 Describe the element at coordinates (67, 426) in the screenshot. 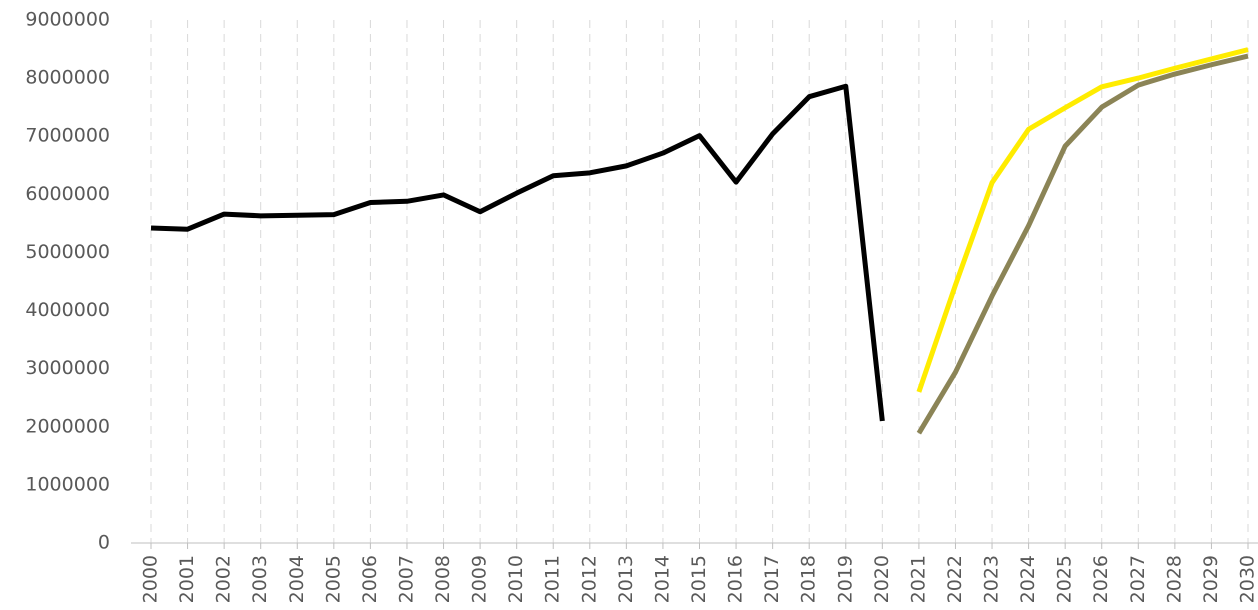

I see `y-tick-label: 2000000` at that location.